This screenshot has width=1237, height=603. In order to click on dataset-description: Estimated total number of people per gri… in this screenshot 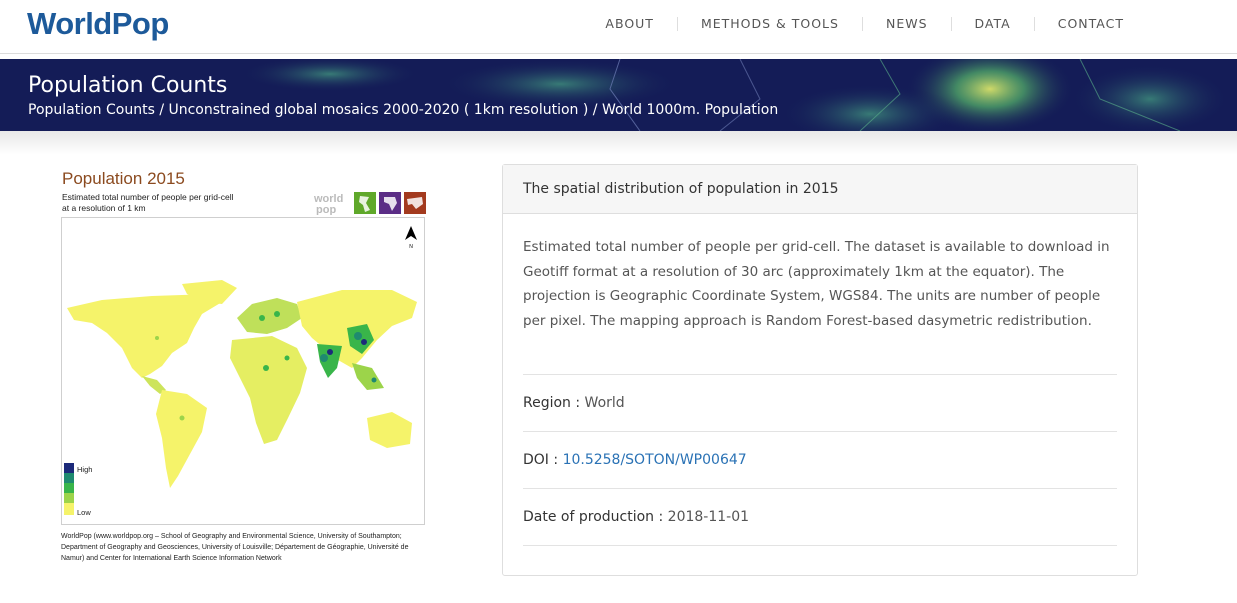, I will do `click(816, 284)`.